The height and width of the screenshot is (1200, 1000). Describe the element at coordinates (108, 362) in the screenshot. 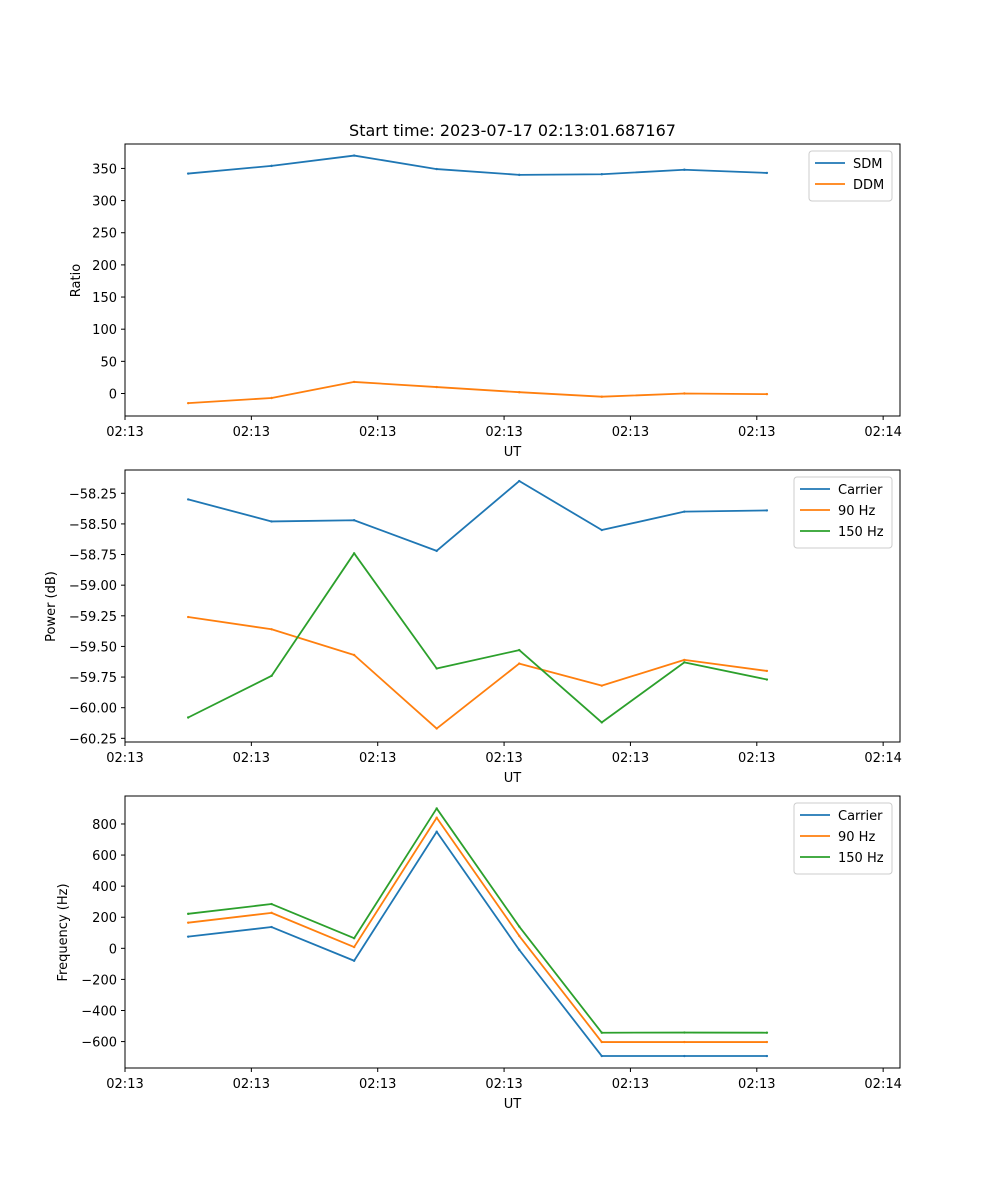

I see `y-tick-label: 50` at that location.